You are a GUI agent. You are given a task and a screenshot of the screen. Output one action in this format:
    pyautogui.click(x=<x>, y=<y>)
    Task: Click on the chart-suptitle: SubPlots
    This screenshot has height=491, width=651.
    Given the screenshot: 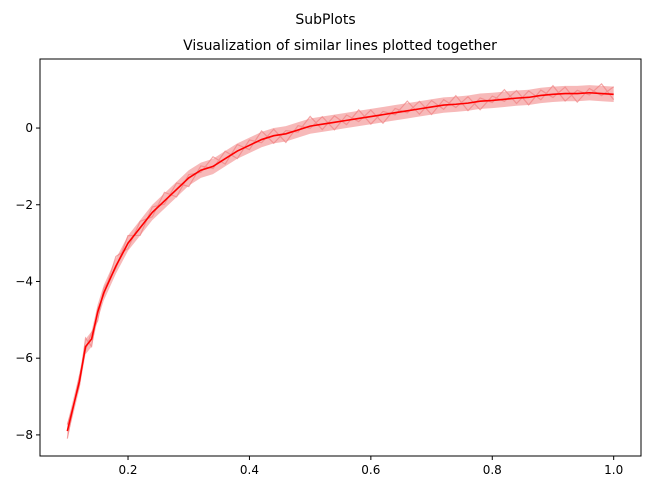 What is the action you would take?
    pyautogui.click(x=325, y=20)
    